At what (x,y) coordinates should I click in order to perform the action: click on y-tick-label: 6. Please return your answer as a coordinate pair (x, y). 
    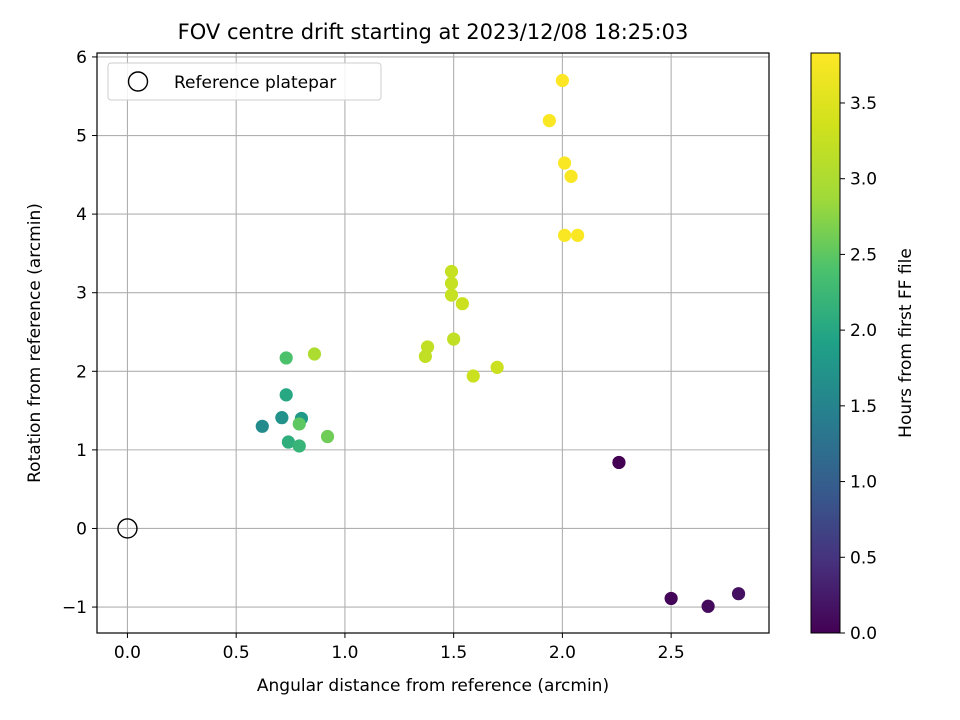
    Looking at the image, I should click on (81, 58).